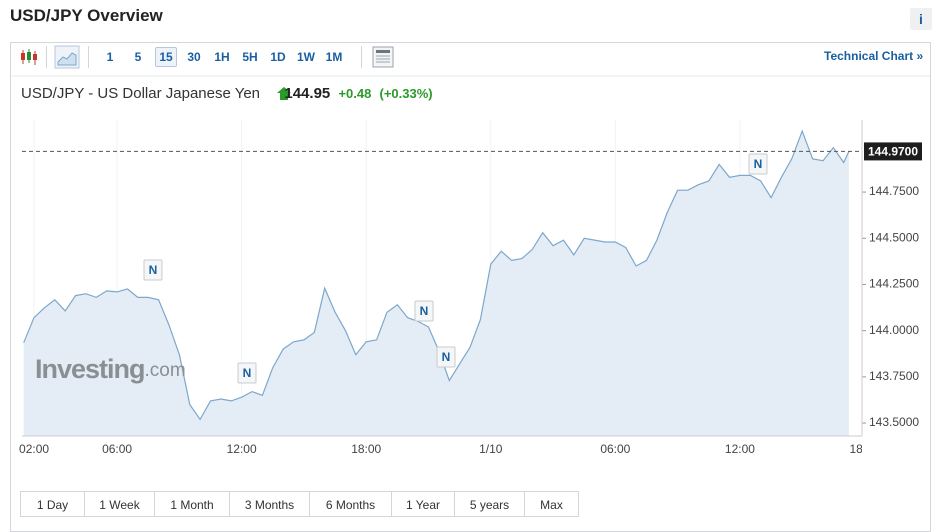 The height and width of the screenshot is (532, 937). I want to click on last-price-label: 144.9700, so click(893, 152).